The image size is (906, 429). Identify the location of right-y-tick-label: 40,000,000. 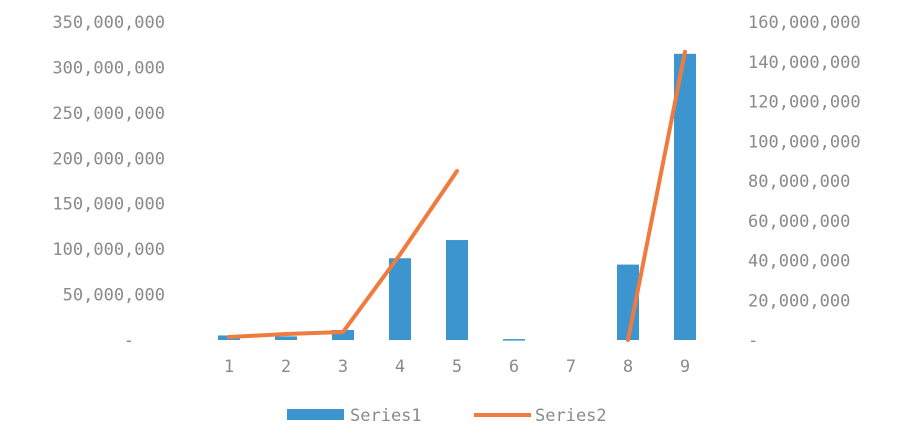
(799, 262).